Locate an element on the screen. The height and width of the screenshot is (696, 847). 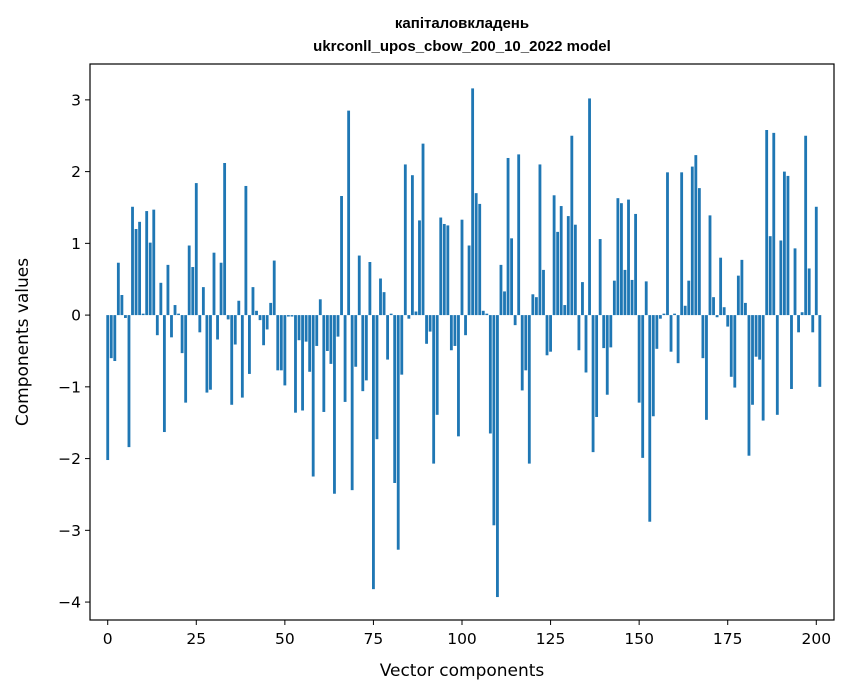
x-tick-label: 75 is located at coordinates (374, 639).